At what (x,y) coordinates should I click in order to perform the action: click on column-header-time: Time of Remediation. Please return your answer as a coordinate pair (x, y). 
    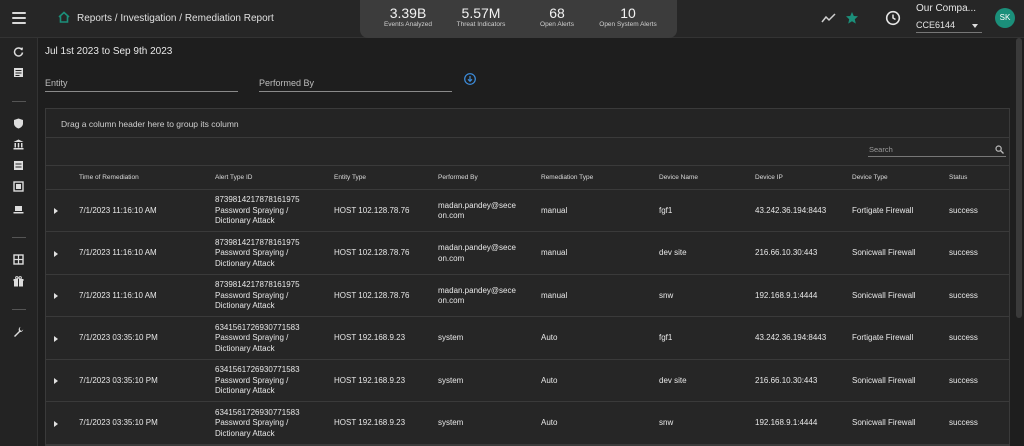
    Looking at the image, I should click on (109, 177).